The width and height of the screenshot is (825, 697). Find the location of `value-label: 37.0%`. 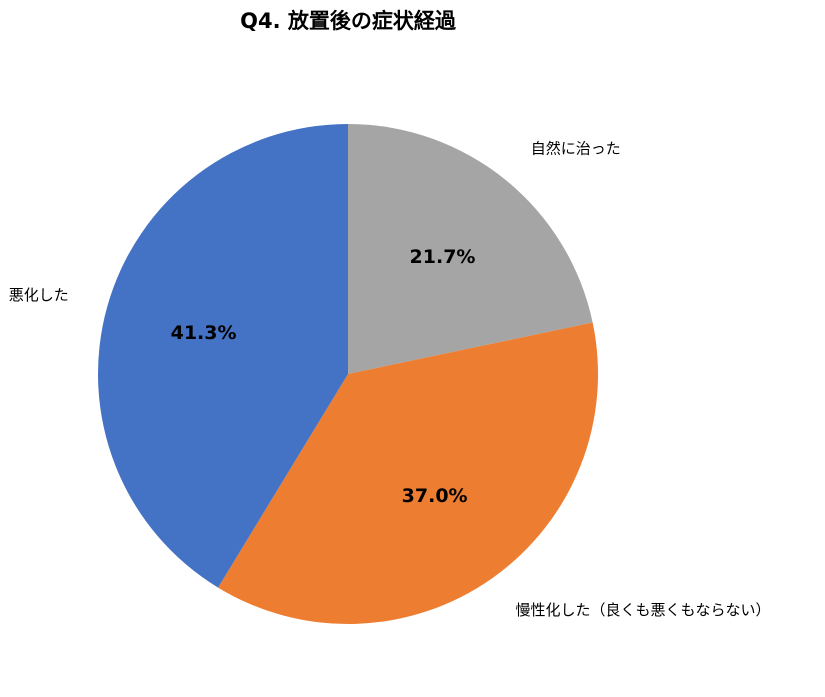

value-label: 37.0% is located at coordinates (435, 496).